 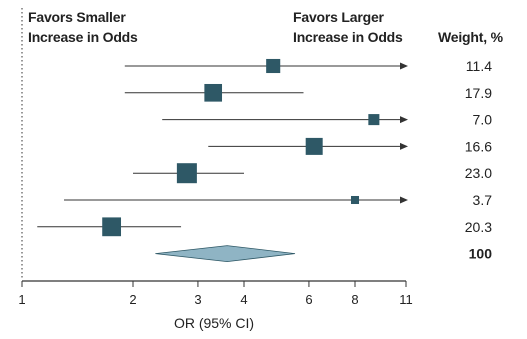 What do you see at coordinates (243, 299) in the screenshot?
I see `x-tick-label: 4` at bounding box center [243, 299].